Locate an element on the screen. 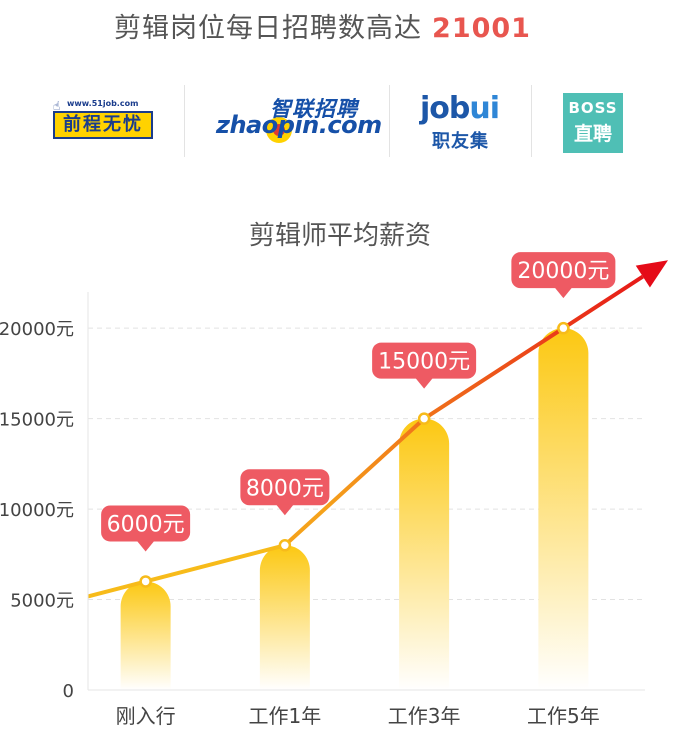 This screenshot has height=747, width=685. trend-line-start is located at coordinates (186, 571).